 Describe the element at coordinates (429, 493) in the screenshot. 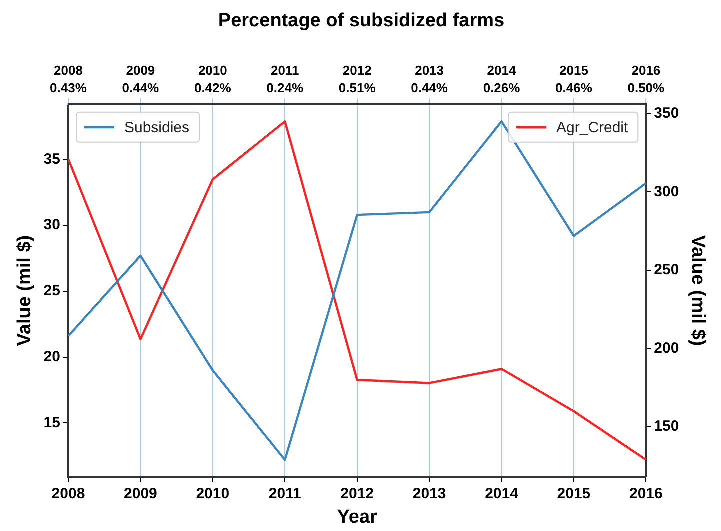

I see `x-tick-label: 2013` at that location.